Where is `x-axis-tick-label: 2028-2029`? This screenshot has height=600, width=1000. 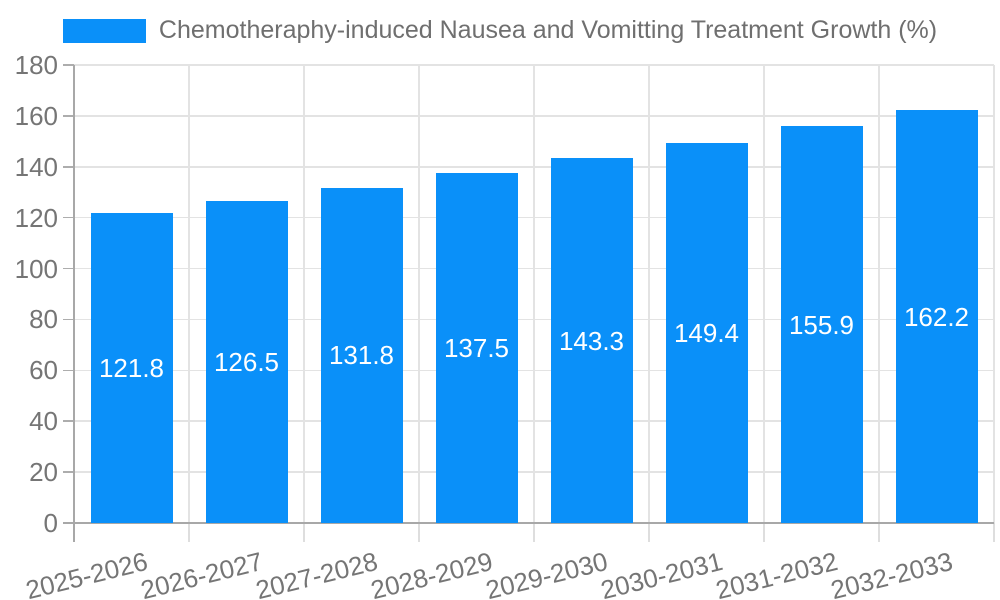
x-axis-tick-label: 2028-2029 is located at coordinates (431, 573).